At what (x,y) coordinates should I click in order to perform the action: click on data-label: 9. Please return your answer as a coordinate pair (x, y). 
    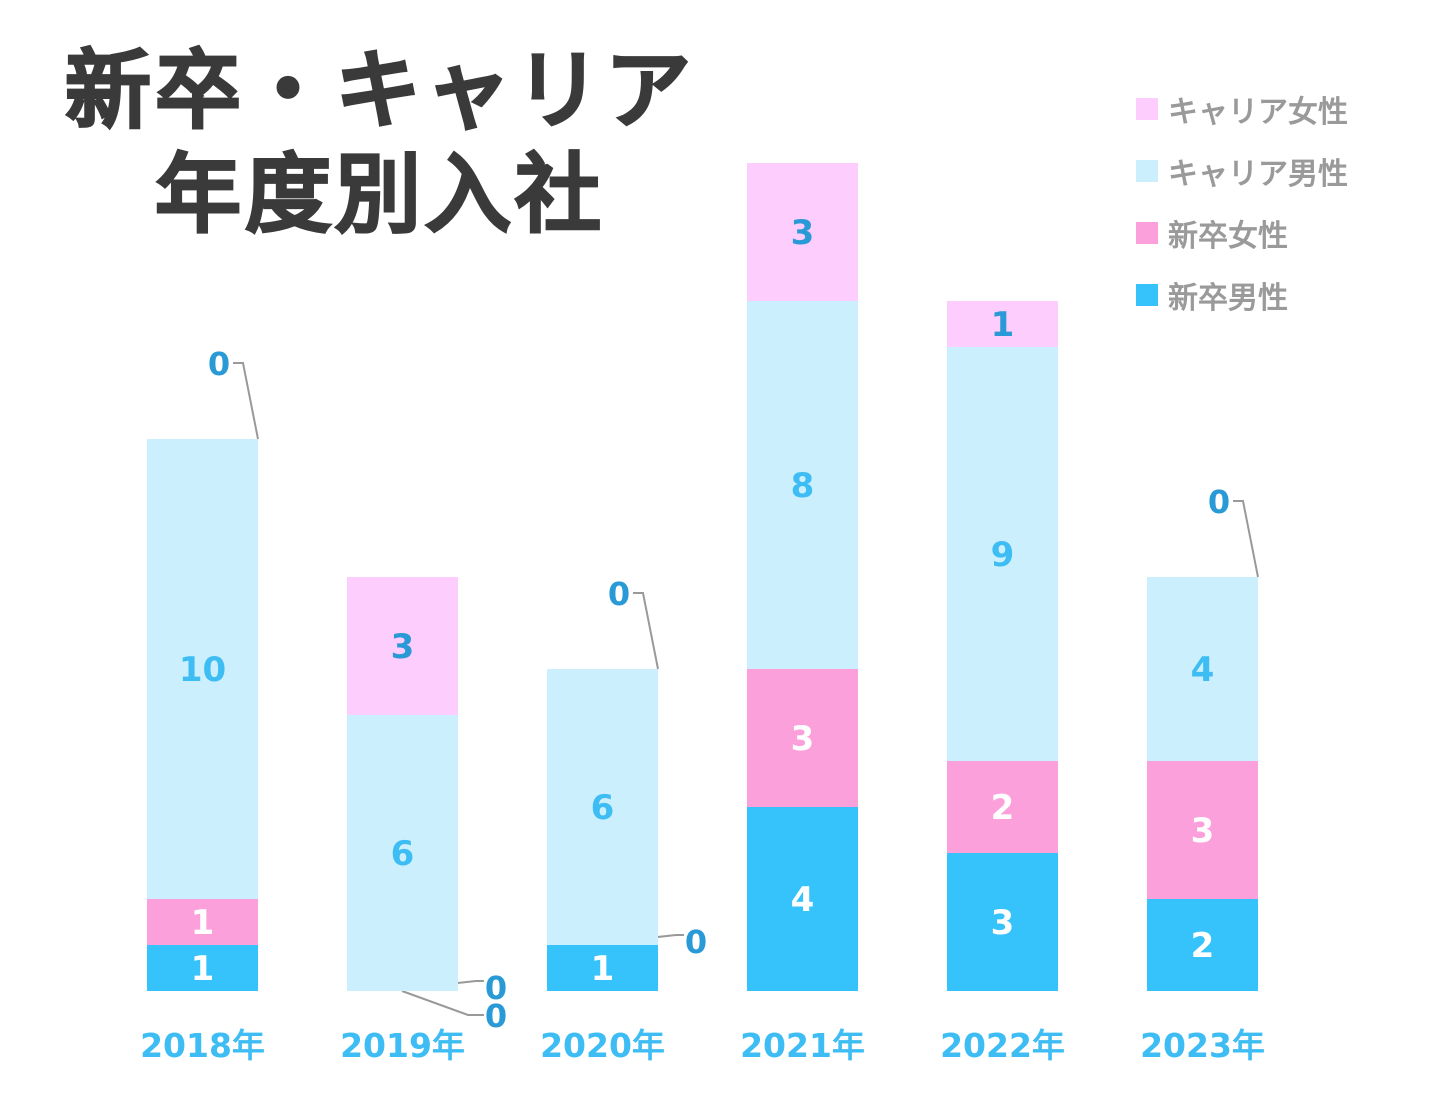
    Looking at the image, I should click on (1003, 555).